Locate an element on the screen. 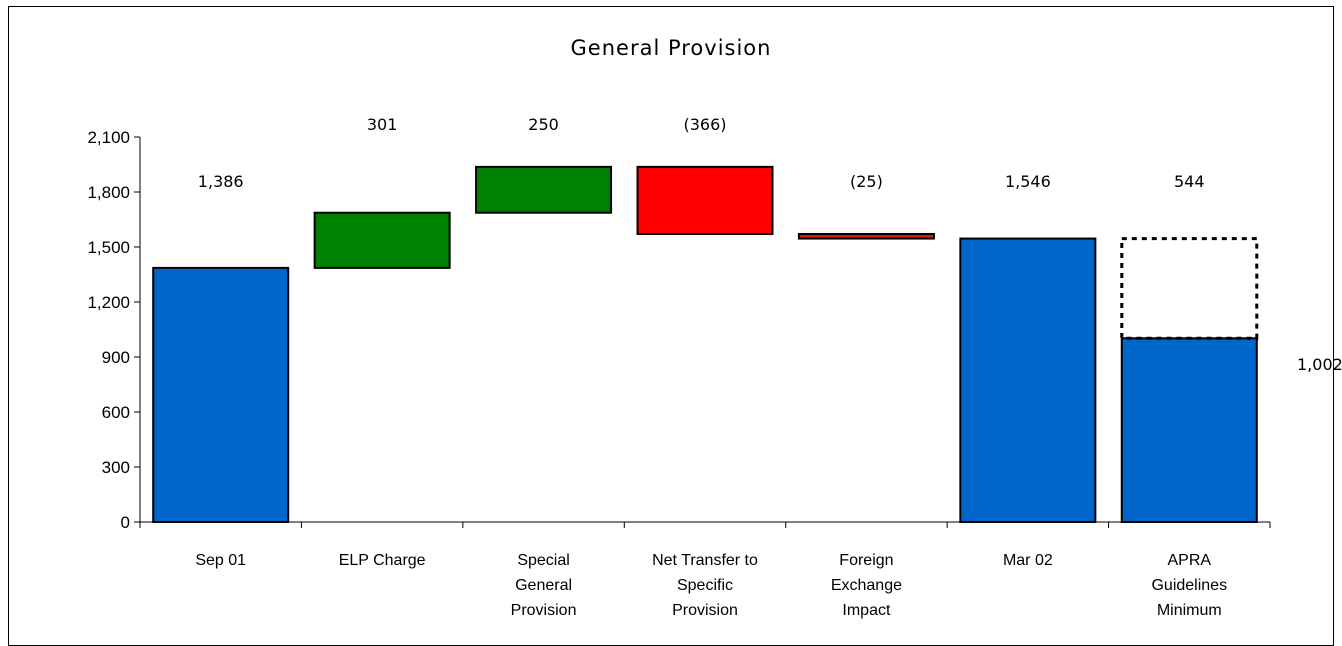 Image resolution: width=1342 pixels, height=646 pixels. x-category-label: ELP Charge is located at coordinates (382, 560).